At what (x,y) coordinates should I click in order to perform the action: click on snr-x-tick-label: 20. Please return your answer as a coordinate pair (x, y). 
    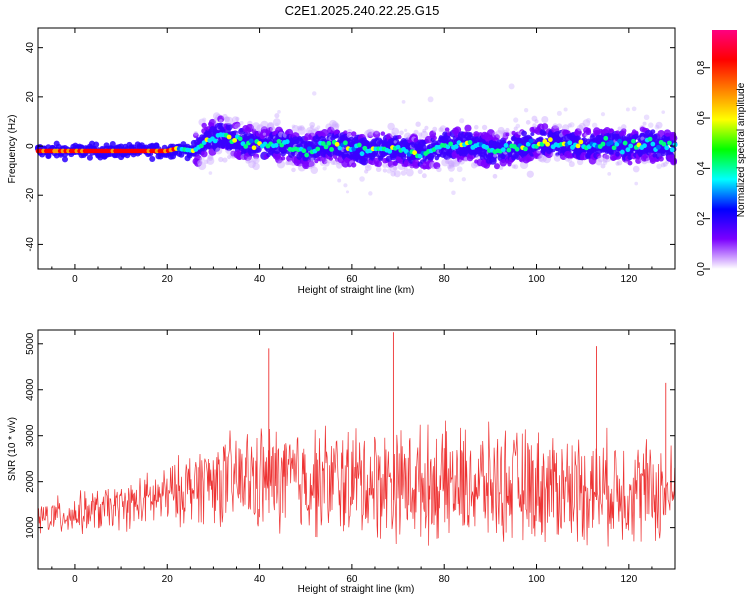
    Looking at the image, I should click on (168, 579).